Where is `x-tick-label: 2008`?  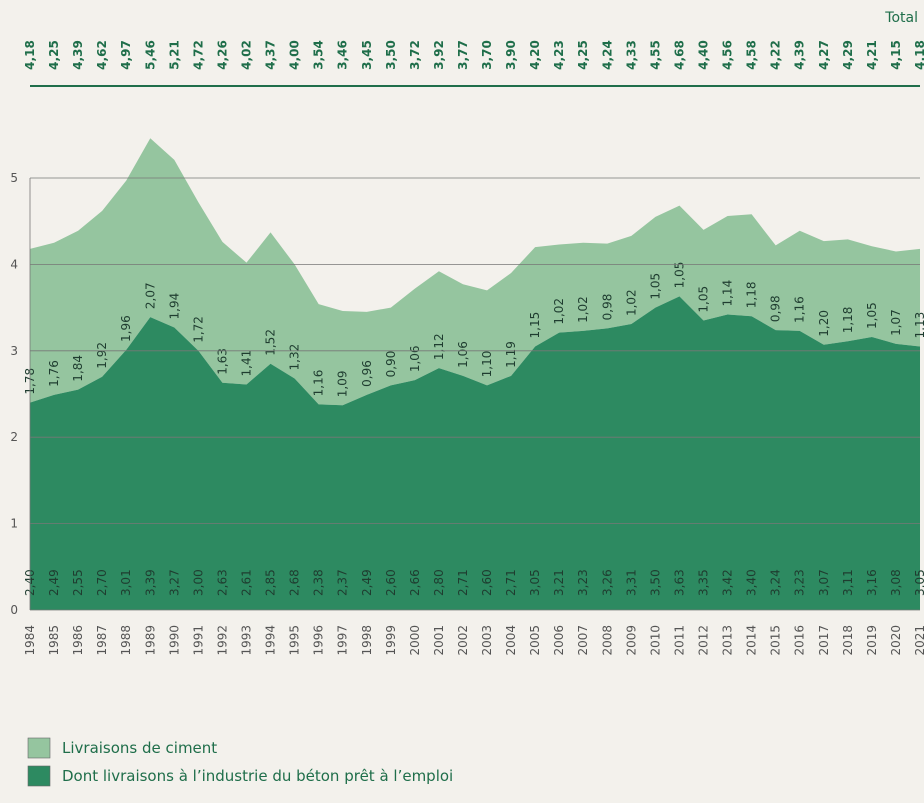
x-tick-label: 2008 is located at coordinates (607, 640).